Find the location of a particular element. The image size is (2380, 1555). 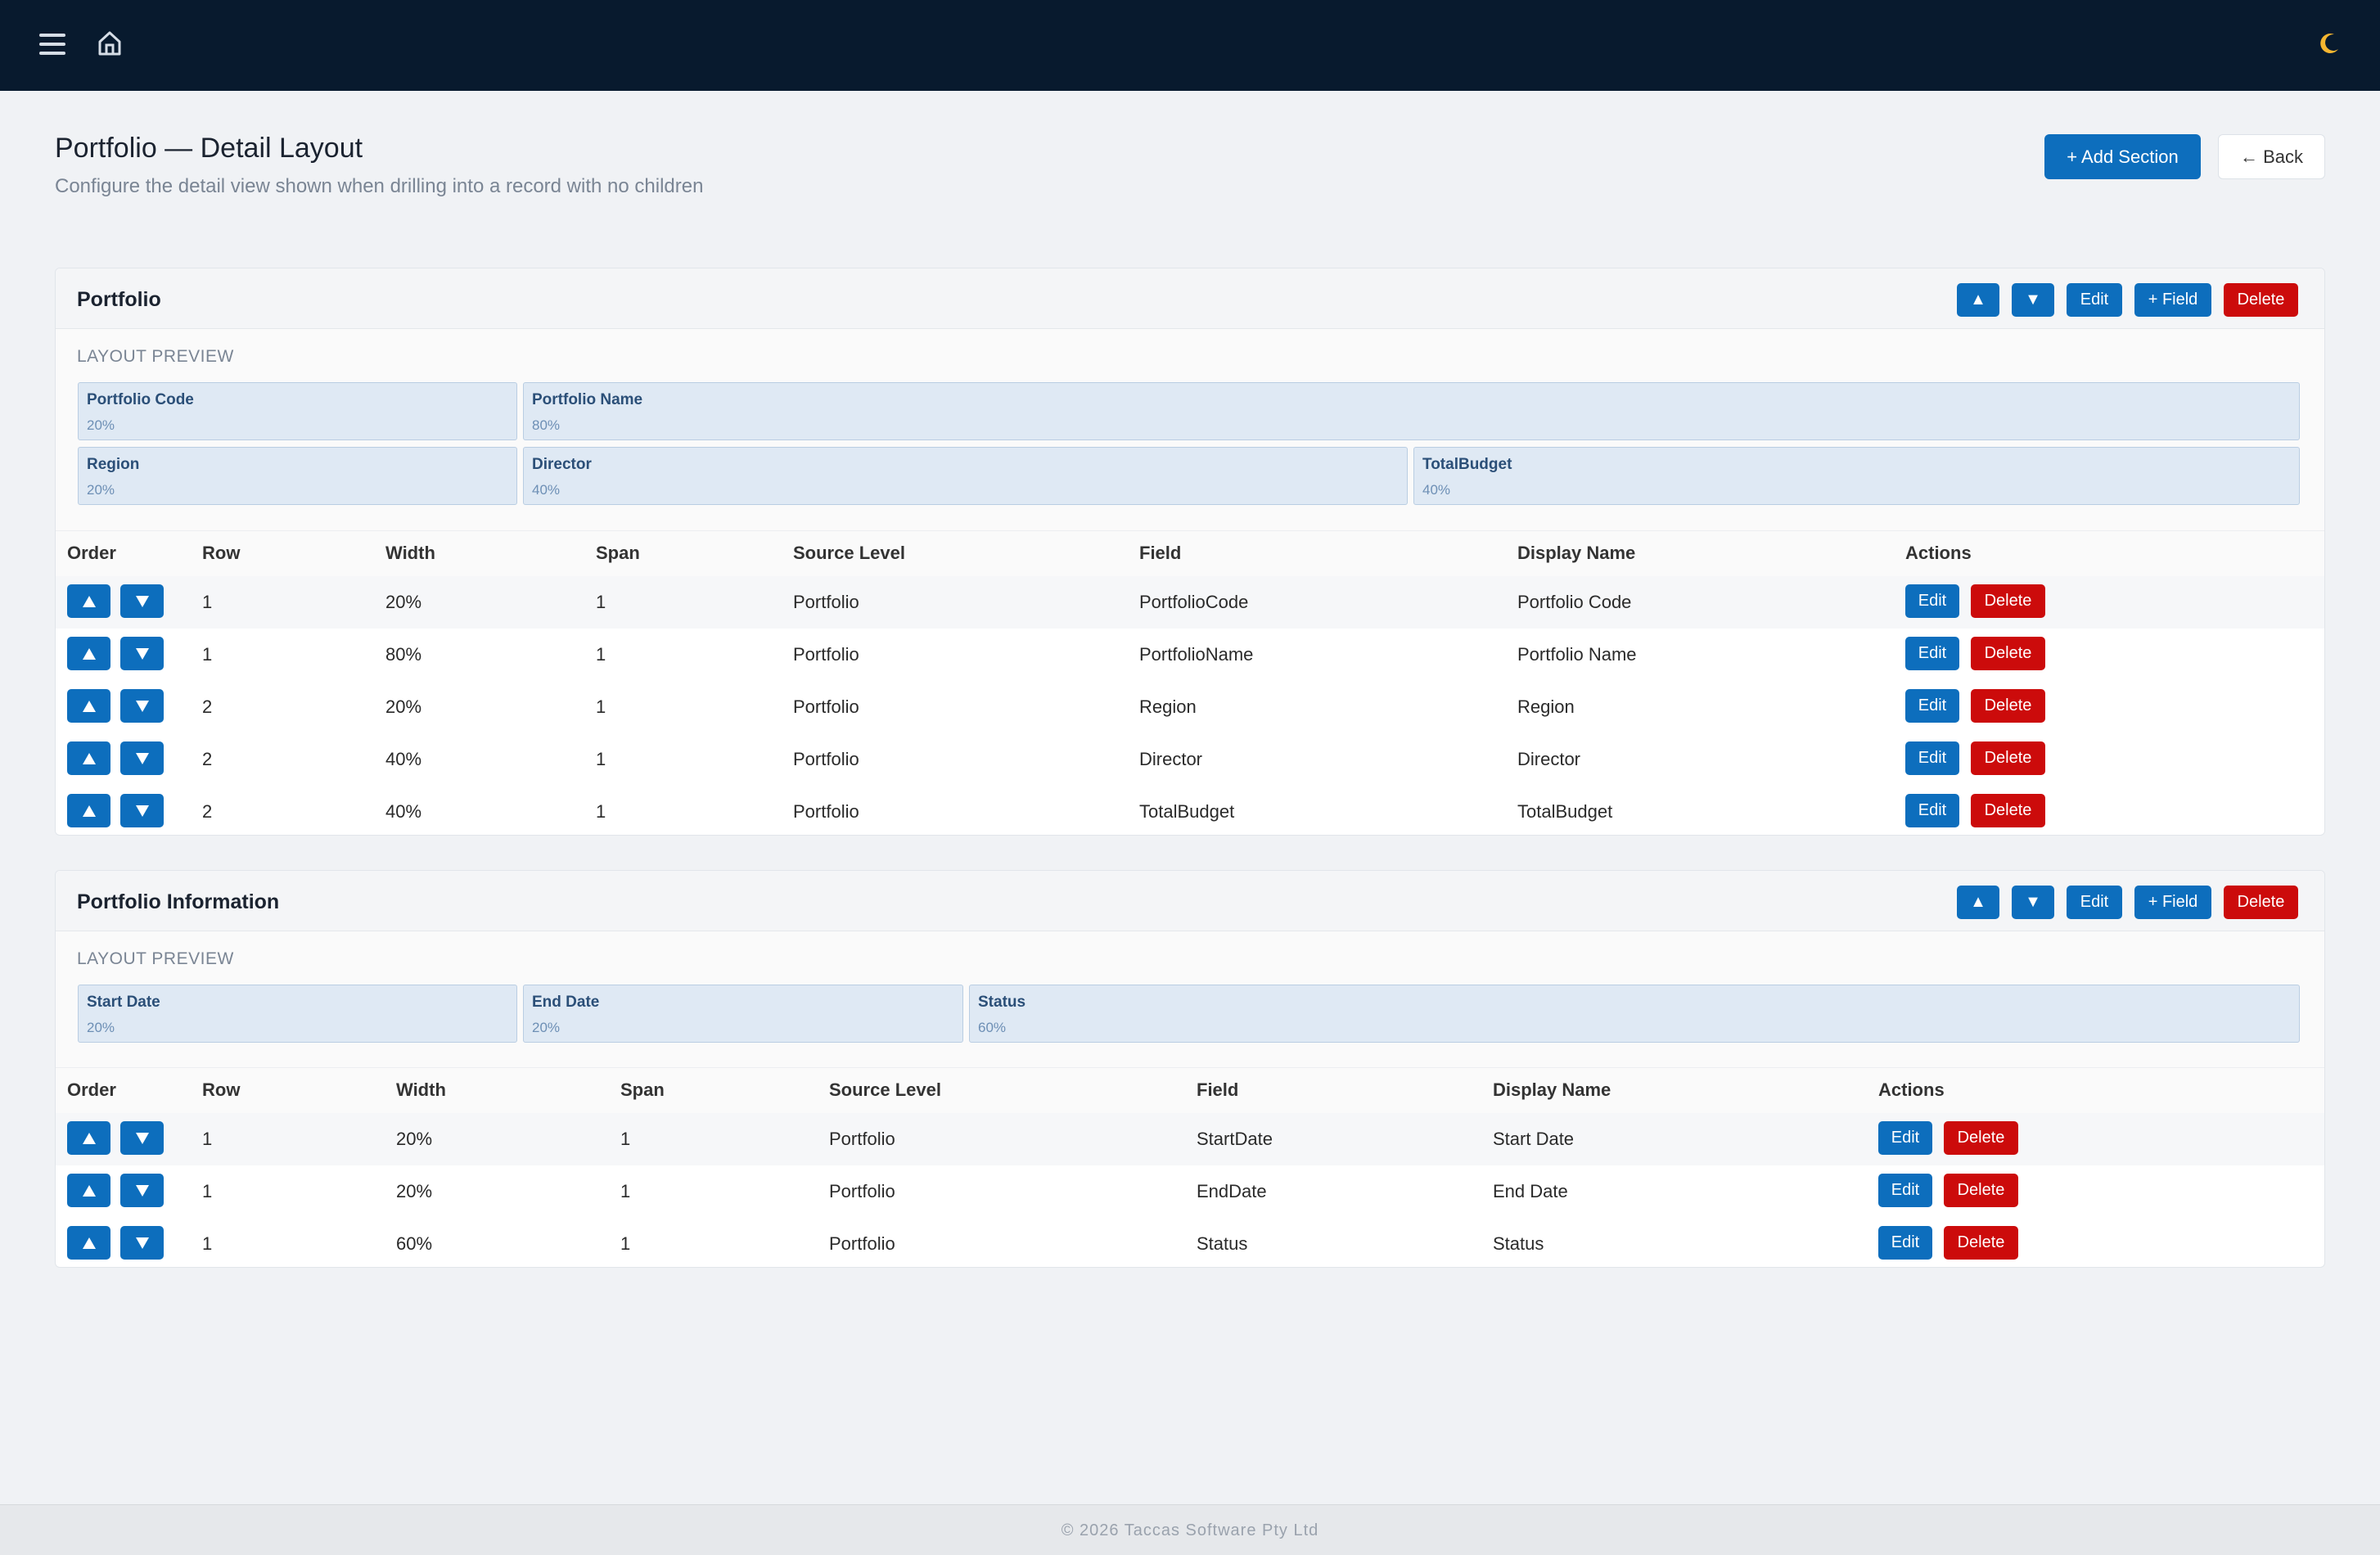

preview-cell: Start Date 20% is located at coordinates (298, 1014).